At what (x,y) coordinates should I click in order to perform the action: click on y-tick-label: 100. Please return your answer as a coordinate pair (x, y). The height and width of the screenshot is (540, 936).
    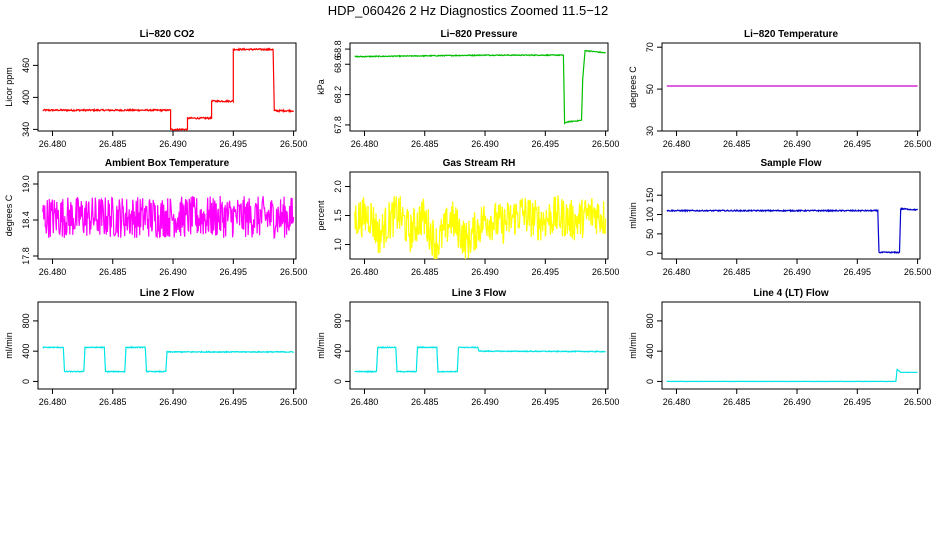
    Looking at the image, I should click on (650, 214).